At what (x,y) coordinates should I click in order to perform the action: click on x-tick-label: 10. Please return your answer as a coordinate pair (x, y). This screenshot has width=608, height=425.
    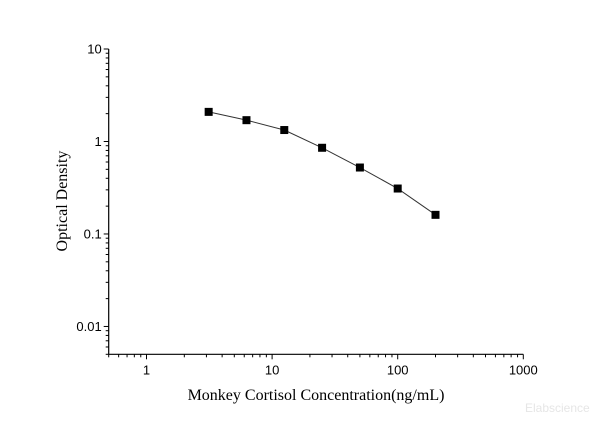
    Looking at the image, I should click on (272, 369).